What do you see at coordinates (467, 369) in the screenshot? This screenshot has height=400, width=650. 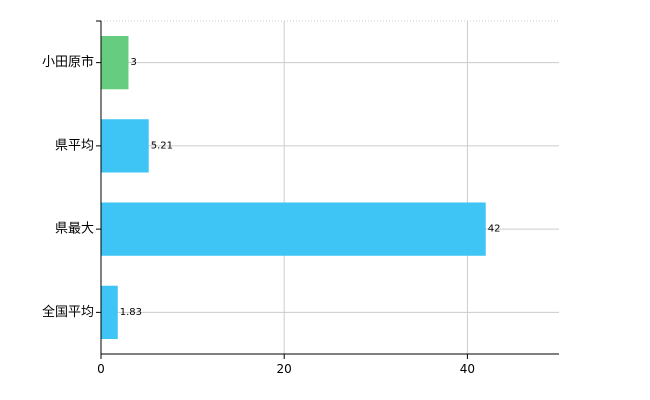 I see `x-tick-label: 40` at bounding box center [467, 369].